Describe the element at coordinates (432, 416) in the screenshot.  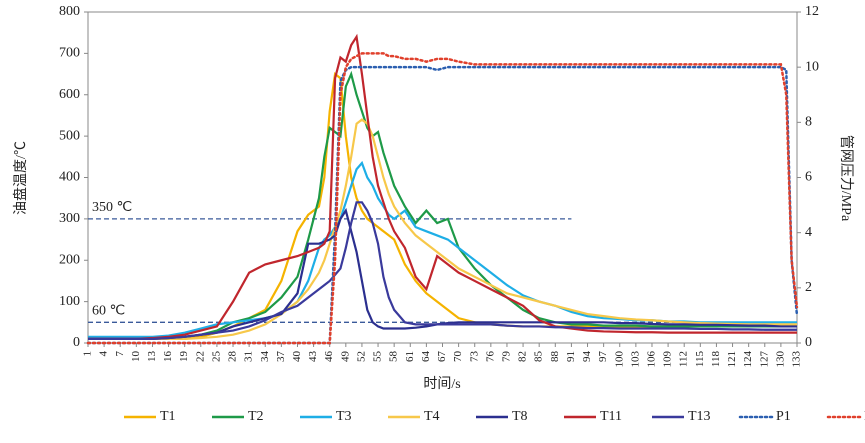
I see `legend-label: T4` at that location.